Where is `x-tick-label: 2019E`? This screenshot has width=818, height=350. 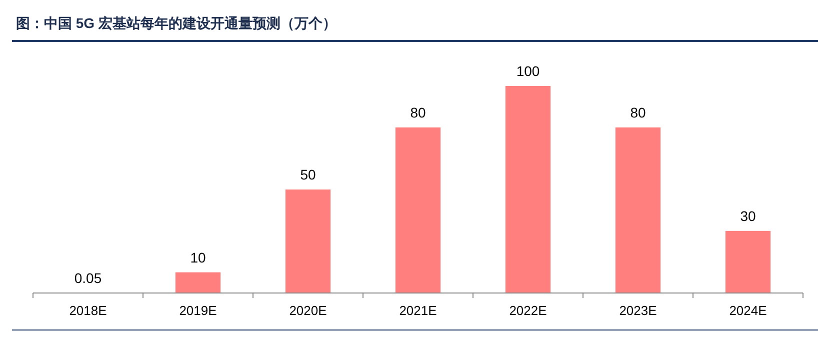 x-tick-label: 2019E is located at coordinates (198, 310).